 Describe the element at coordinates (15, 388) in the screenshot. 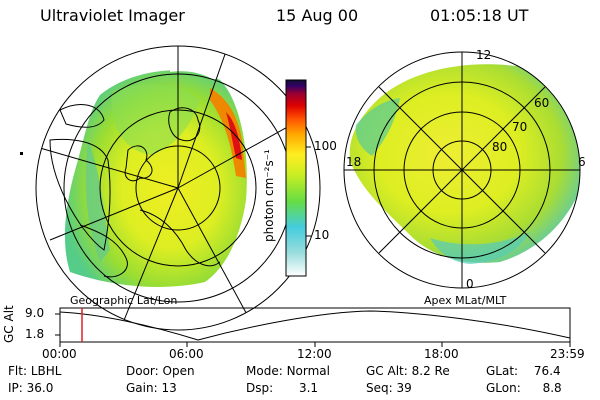

I see `info-ip-label: IP:` at that location.